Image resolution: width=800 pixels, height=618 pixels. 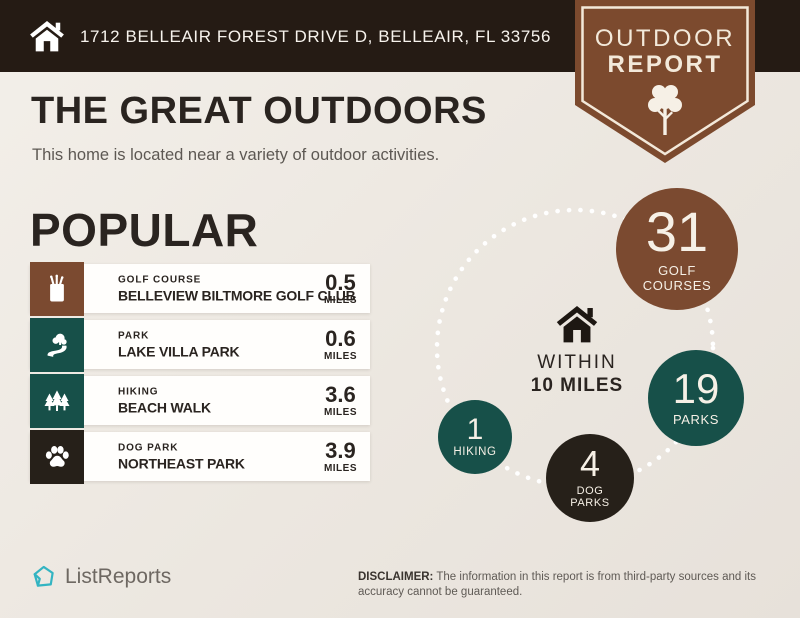 What do you see at coordinates (677, 231) in the screenshot?
I see `stat-value: 31` at bounding box center [677, 231].